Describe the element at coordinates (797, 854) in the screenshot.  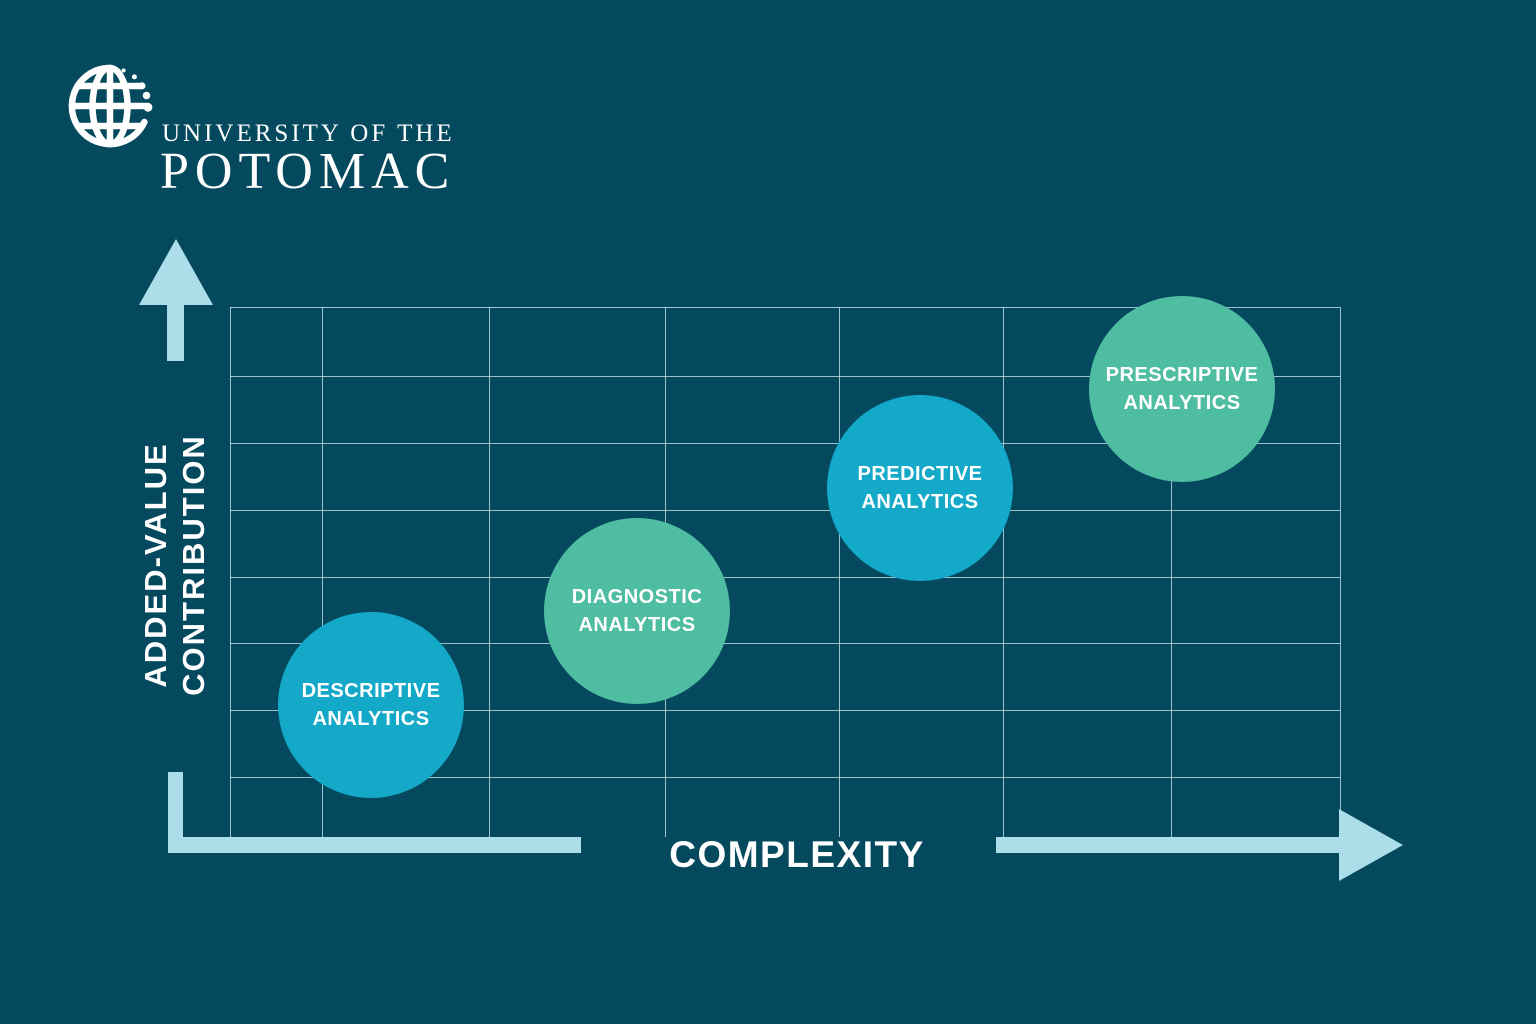
I see `x-axis-label: COMPLEXITY` at that location.